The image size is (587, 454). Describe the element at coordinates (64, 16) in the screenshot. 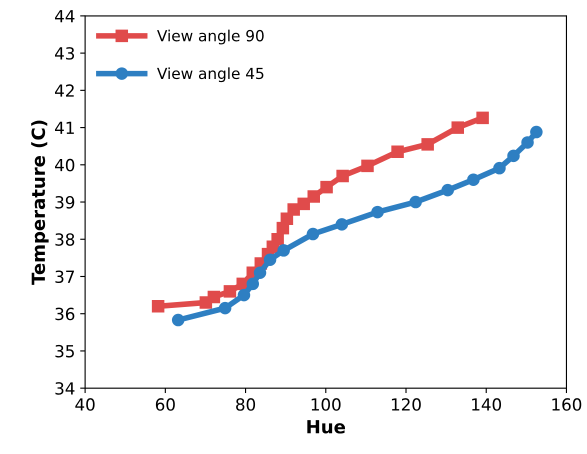

I see `y-tick-label: 44` at that location.